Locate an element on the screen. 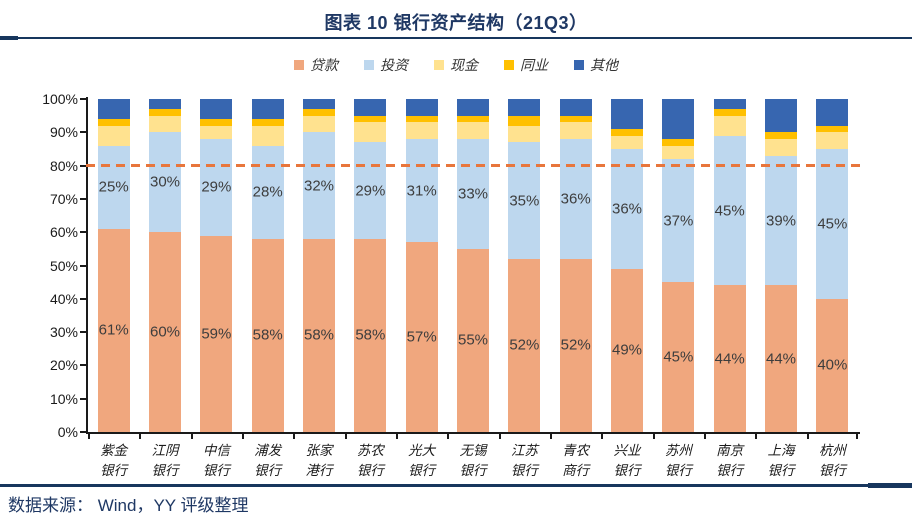 The height and width of the screenshot is (517, 912). bar-column-9: 52% 35% is located at coordinates (524, 265).